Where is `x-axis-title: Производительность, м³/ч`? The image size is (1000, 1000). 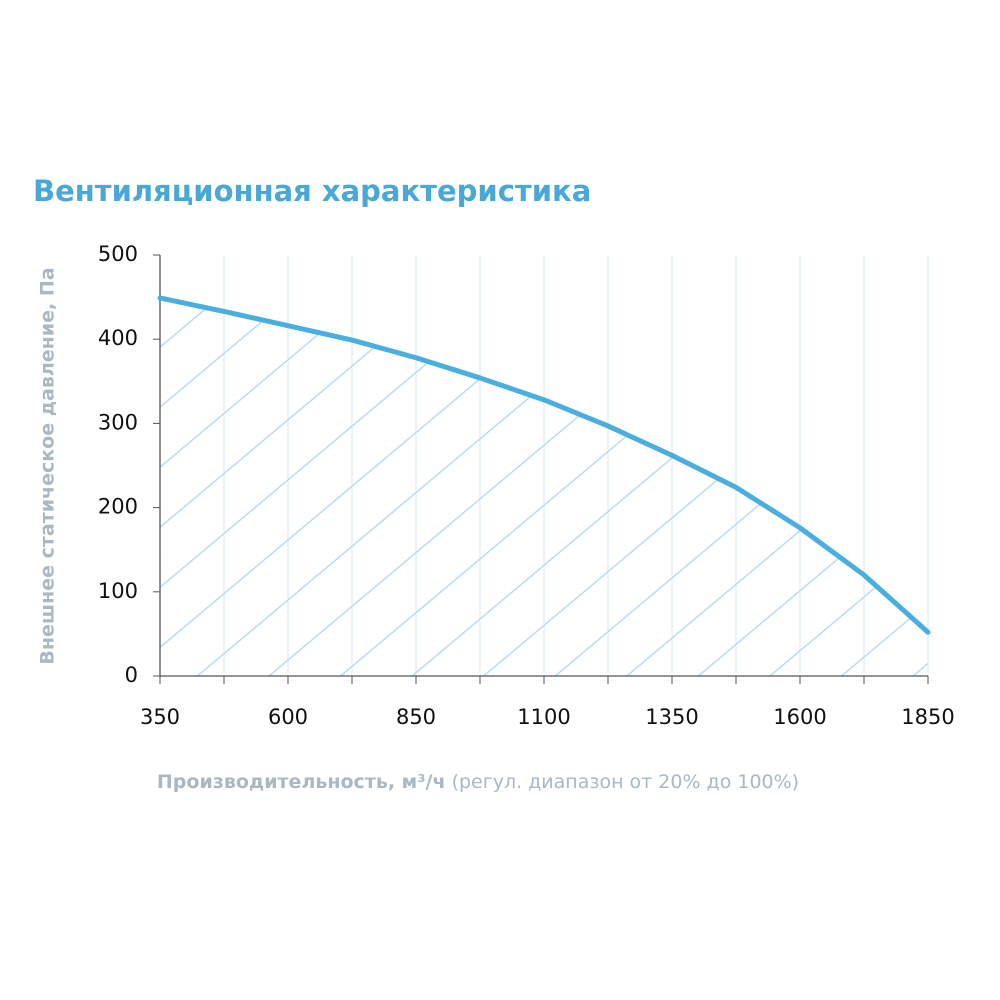 x-axis-title: Производительность, м³/ч is located at coordinates (301, 782).